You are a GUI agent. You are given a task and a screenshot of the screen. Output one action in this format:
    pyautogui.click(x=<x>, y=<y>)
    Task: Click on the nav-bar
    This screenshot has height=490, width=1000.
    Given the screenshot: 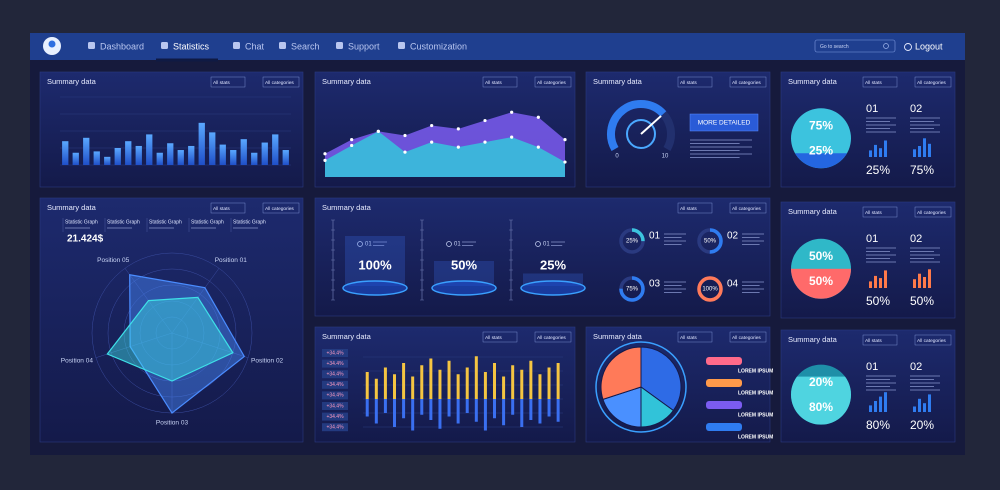 What is the action you would take?
    pyautogui.click(x=497, y=46)
    